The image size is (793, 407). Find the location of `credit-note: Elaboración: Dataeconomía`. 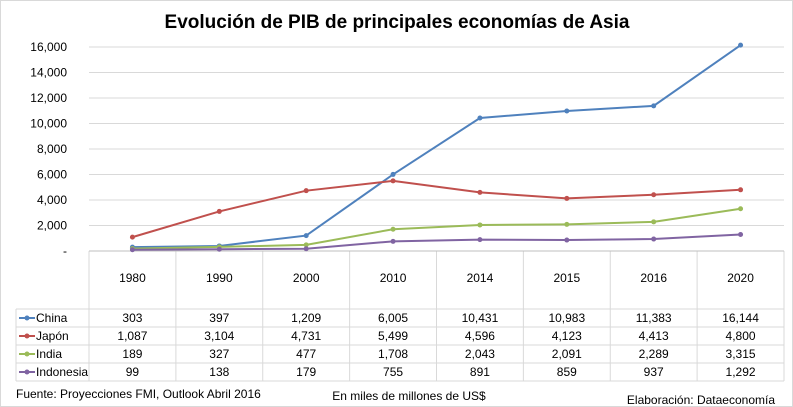

credit-note: Elaboración: Dataeconomía is located at coordinates (701, 400).